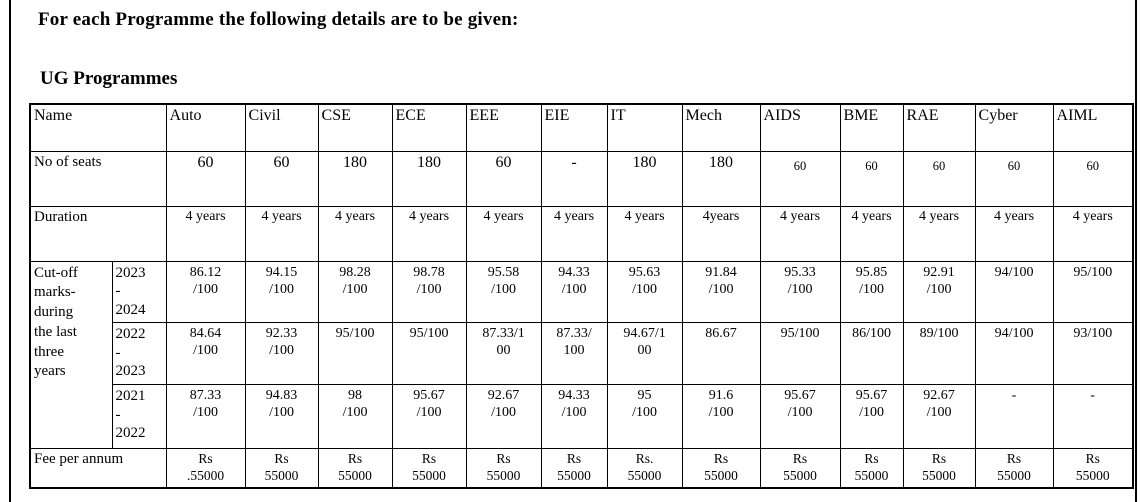  Describe the element at coordinates (574, 127) in the screenshot. I see `col-header-eie: EIE` at that location.